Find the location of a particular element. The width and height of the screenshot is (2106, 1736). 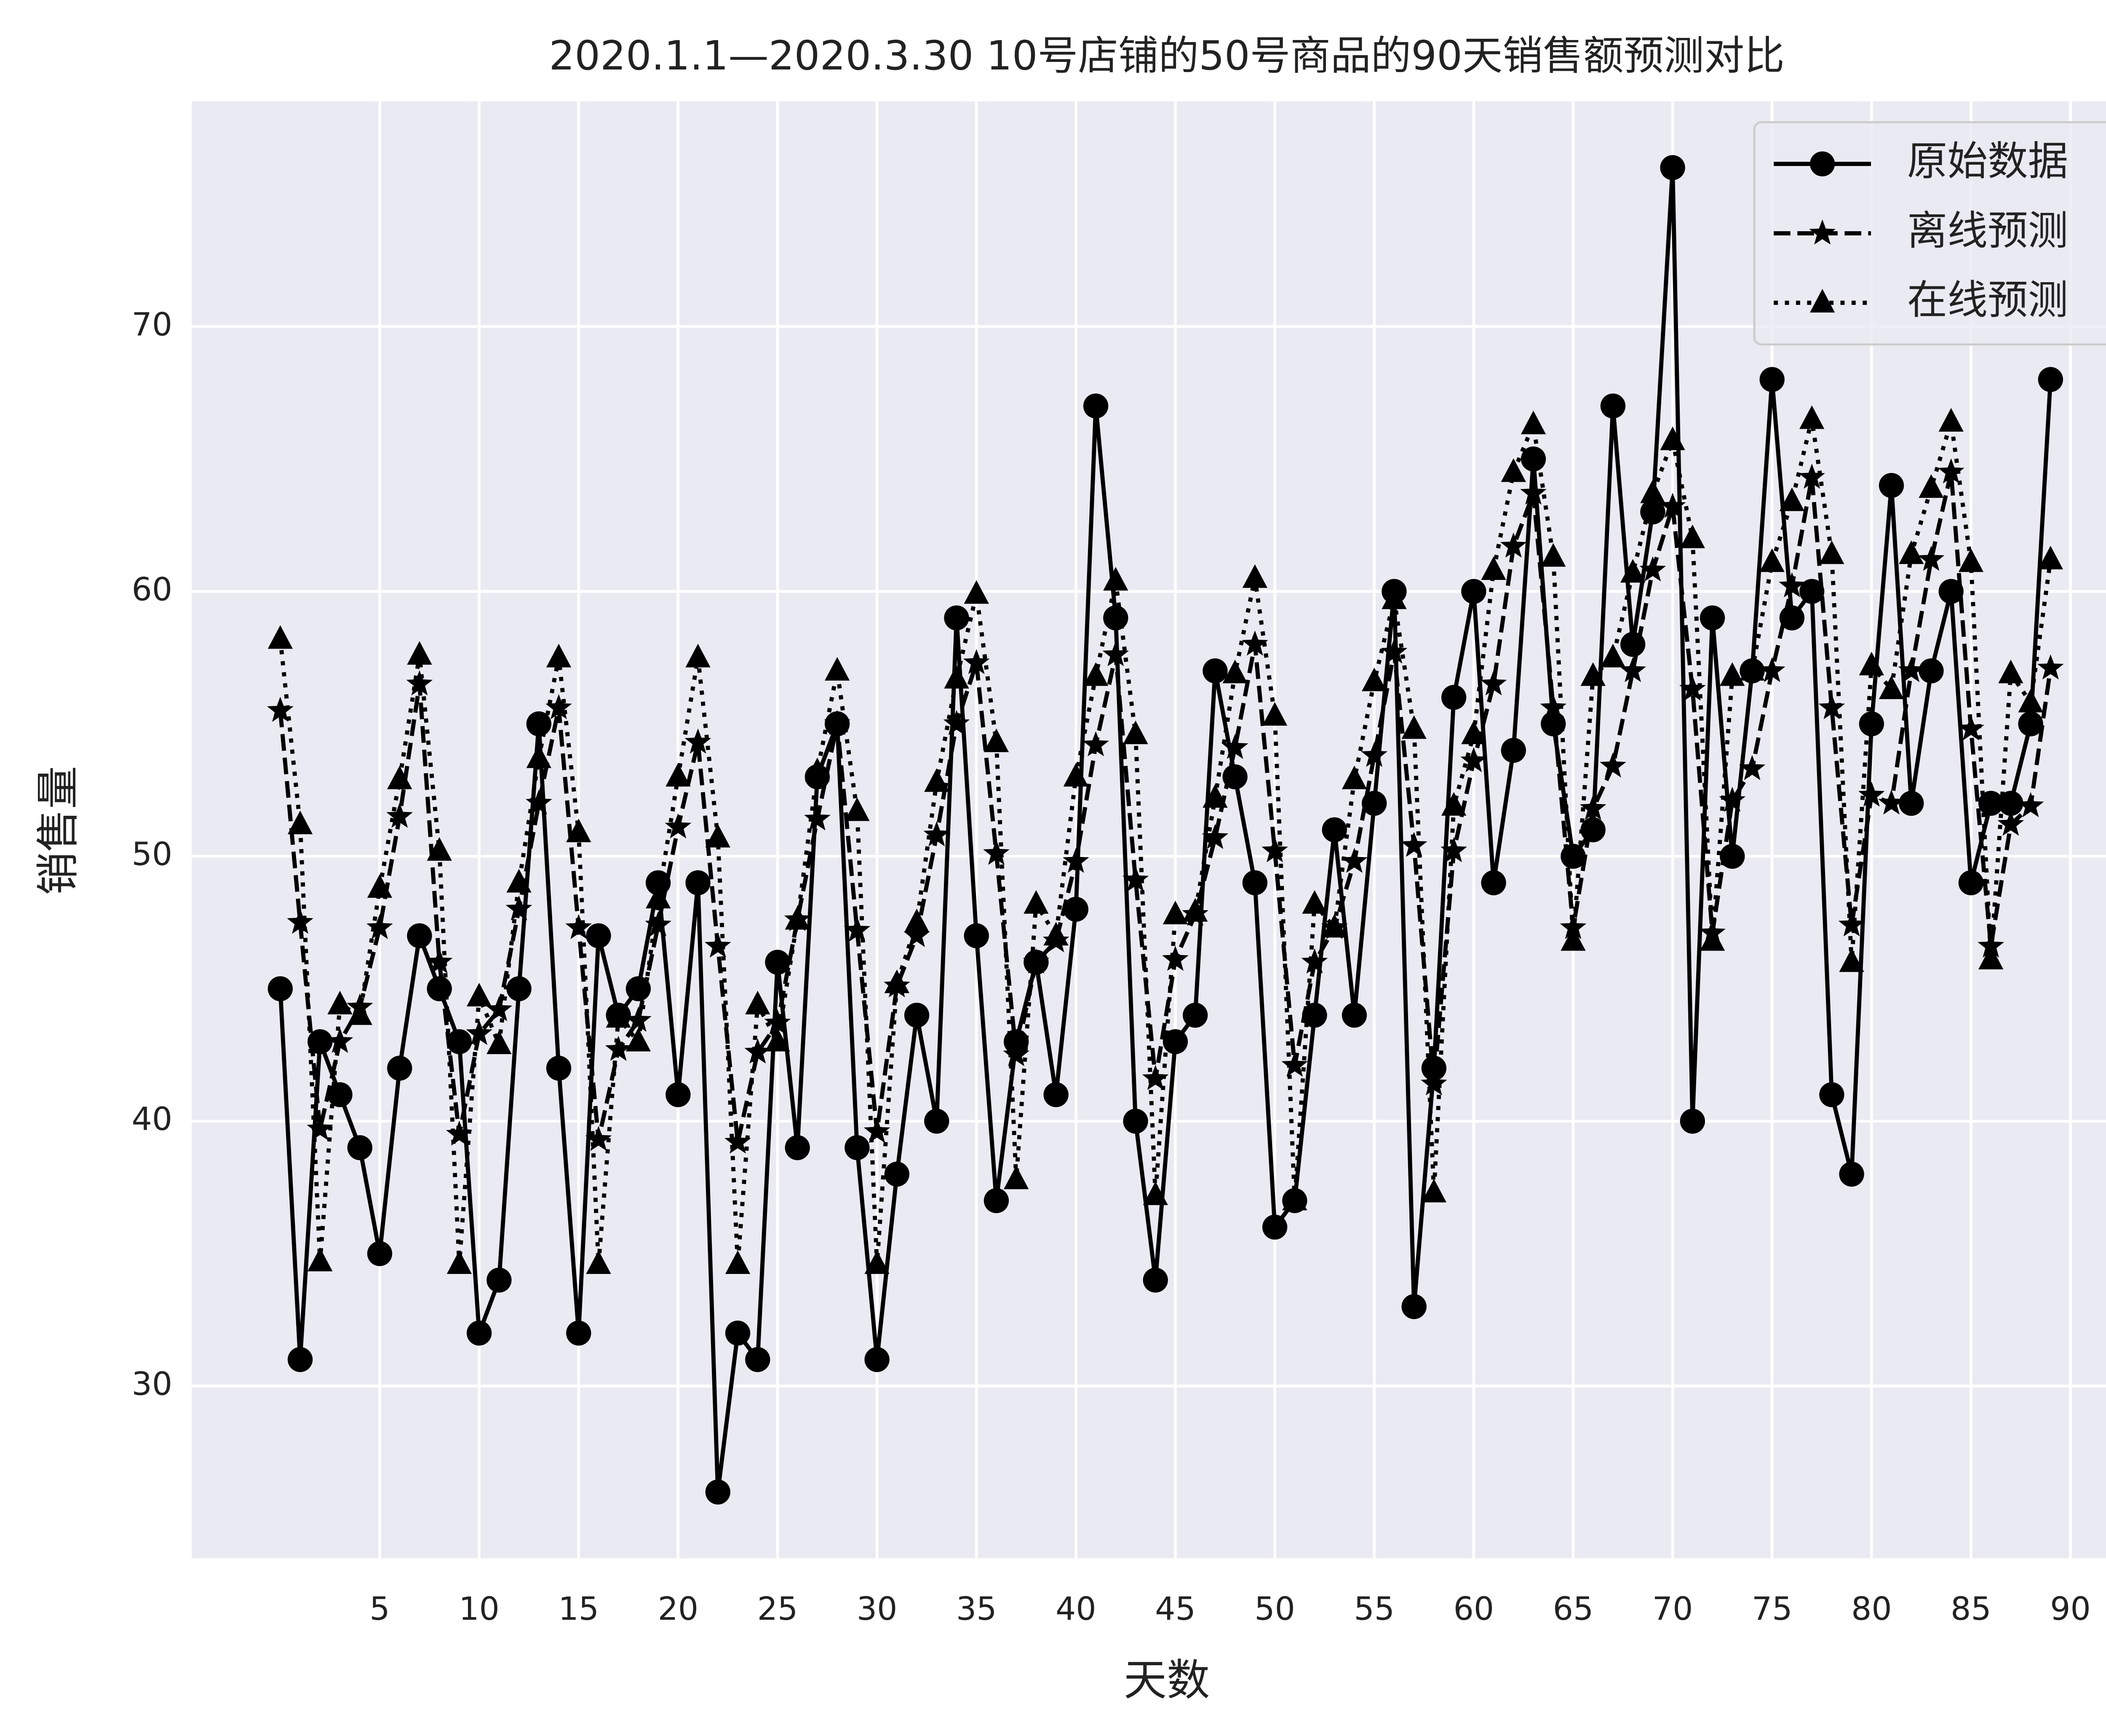

x-tick-label: 30 is located at coordinates (878, 1608).